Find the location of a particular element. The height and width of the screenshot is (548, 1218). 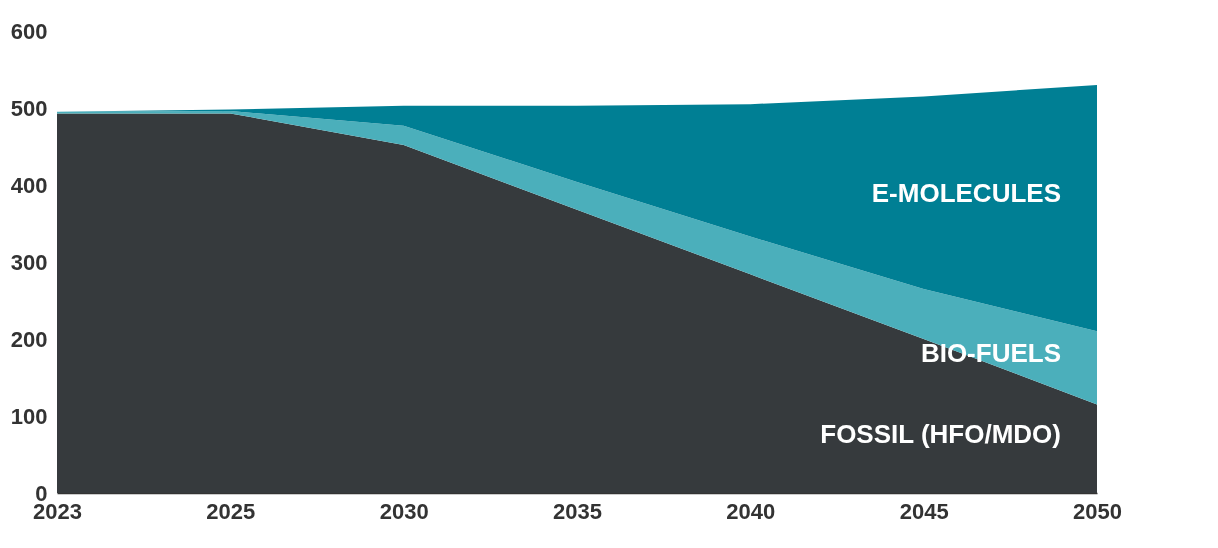

series-label: FOSSIL (HFO/MDO) is located at coordinates (940, 433).